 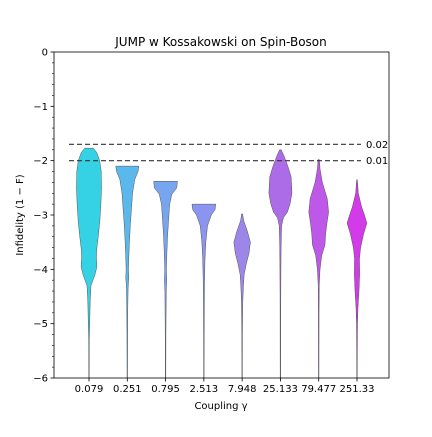 I want to click on reference-line-label: 0.02, so click(x=377, y=145).